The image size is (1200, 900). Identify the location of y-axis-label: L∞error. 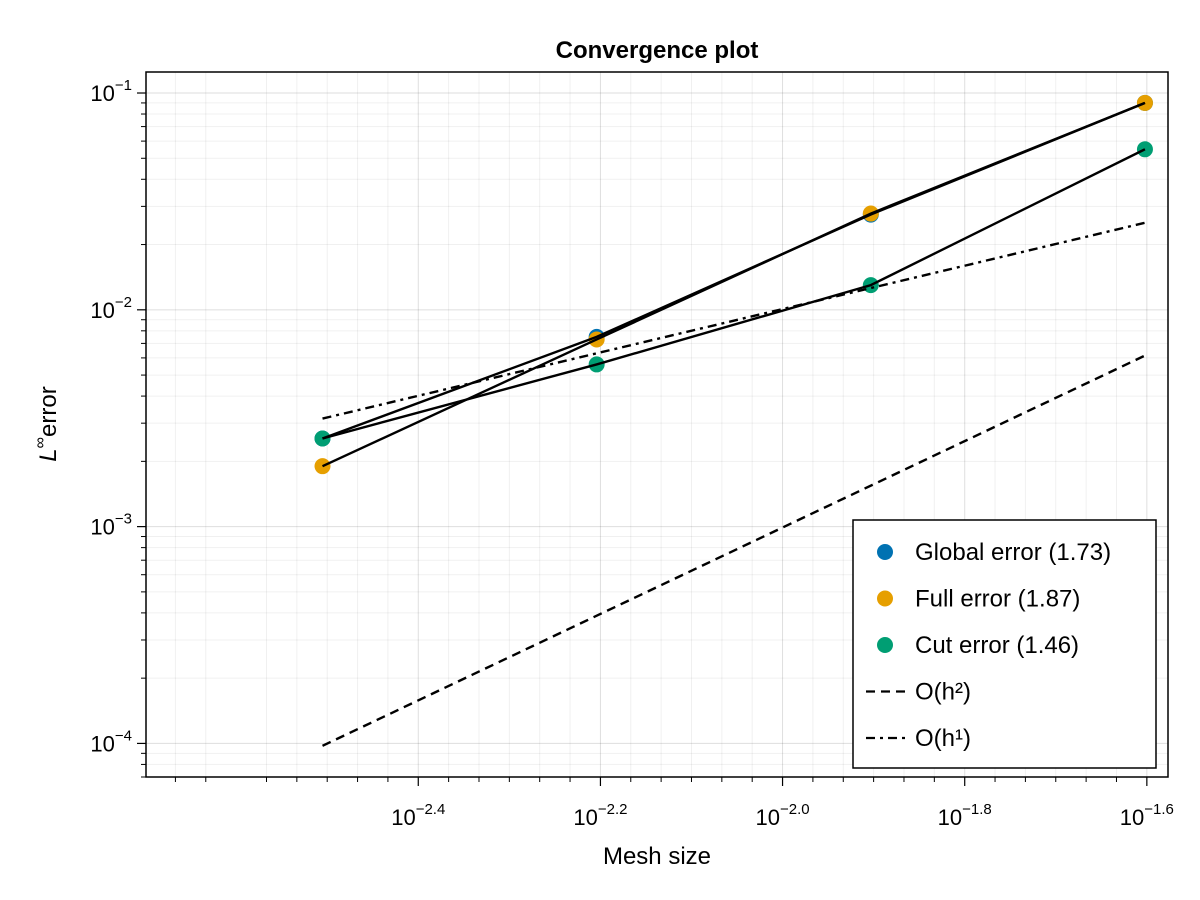
(47, 423).